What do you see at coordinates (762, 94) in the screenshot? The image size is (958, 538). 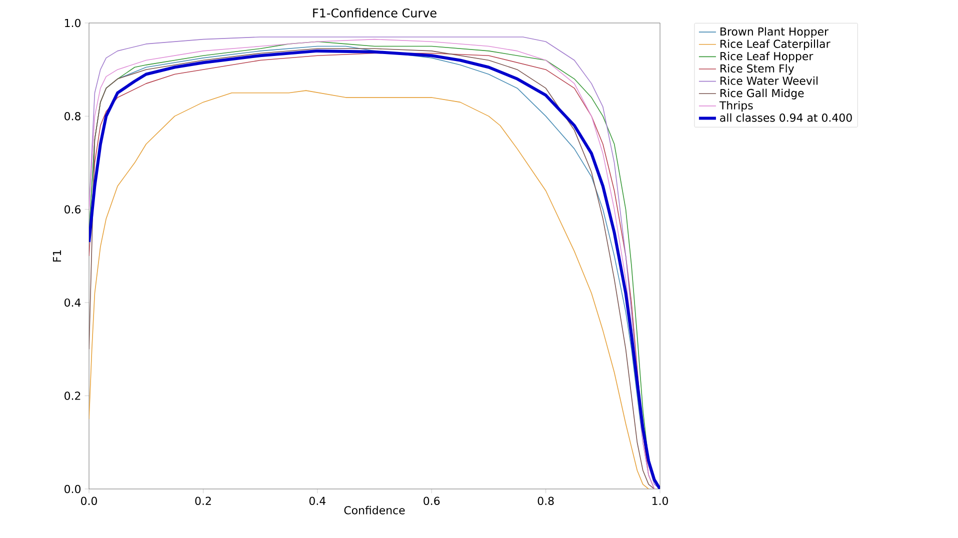 I see `legend-label: Rice Gall Midge` at bounding box center [762, 94].